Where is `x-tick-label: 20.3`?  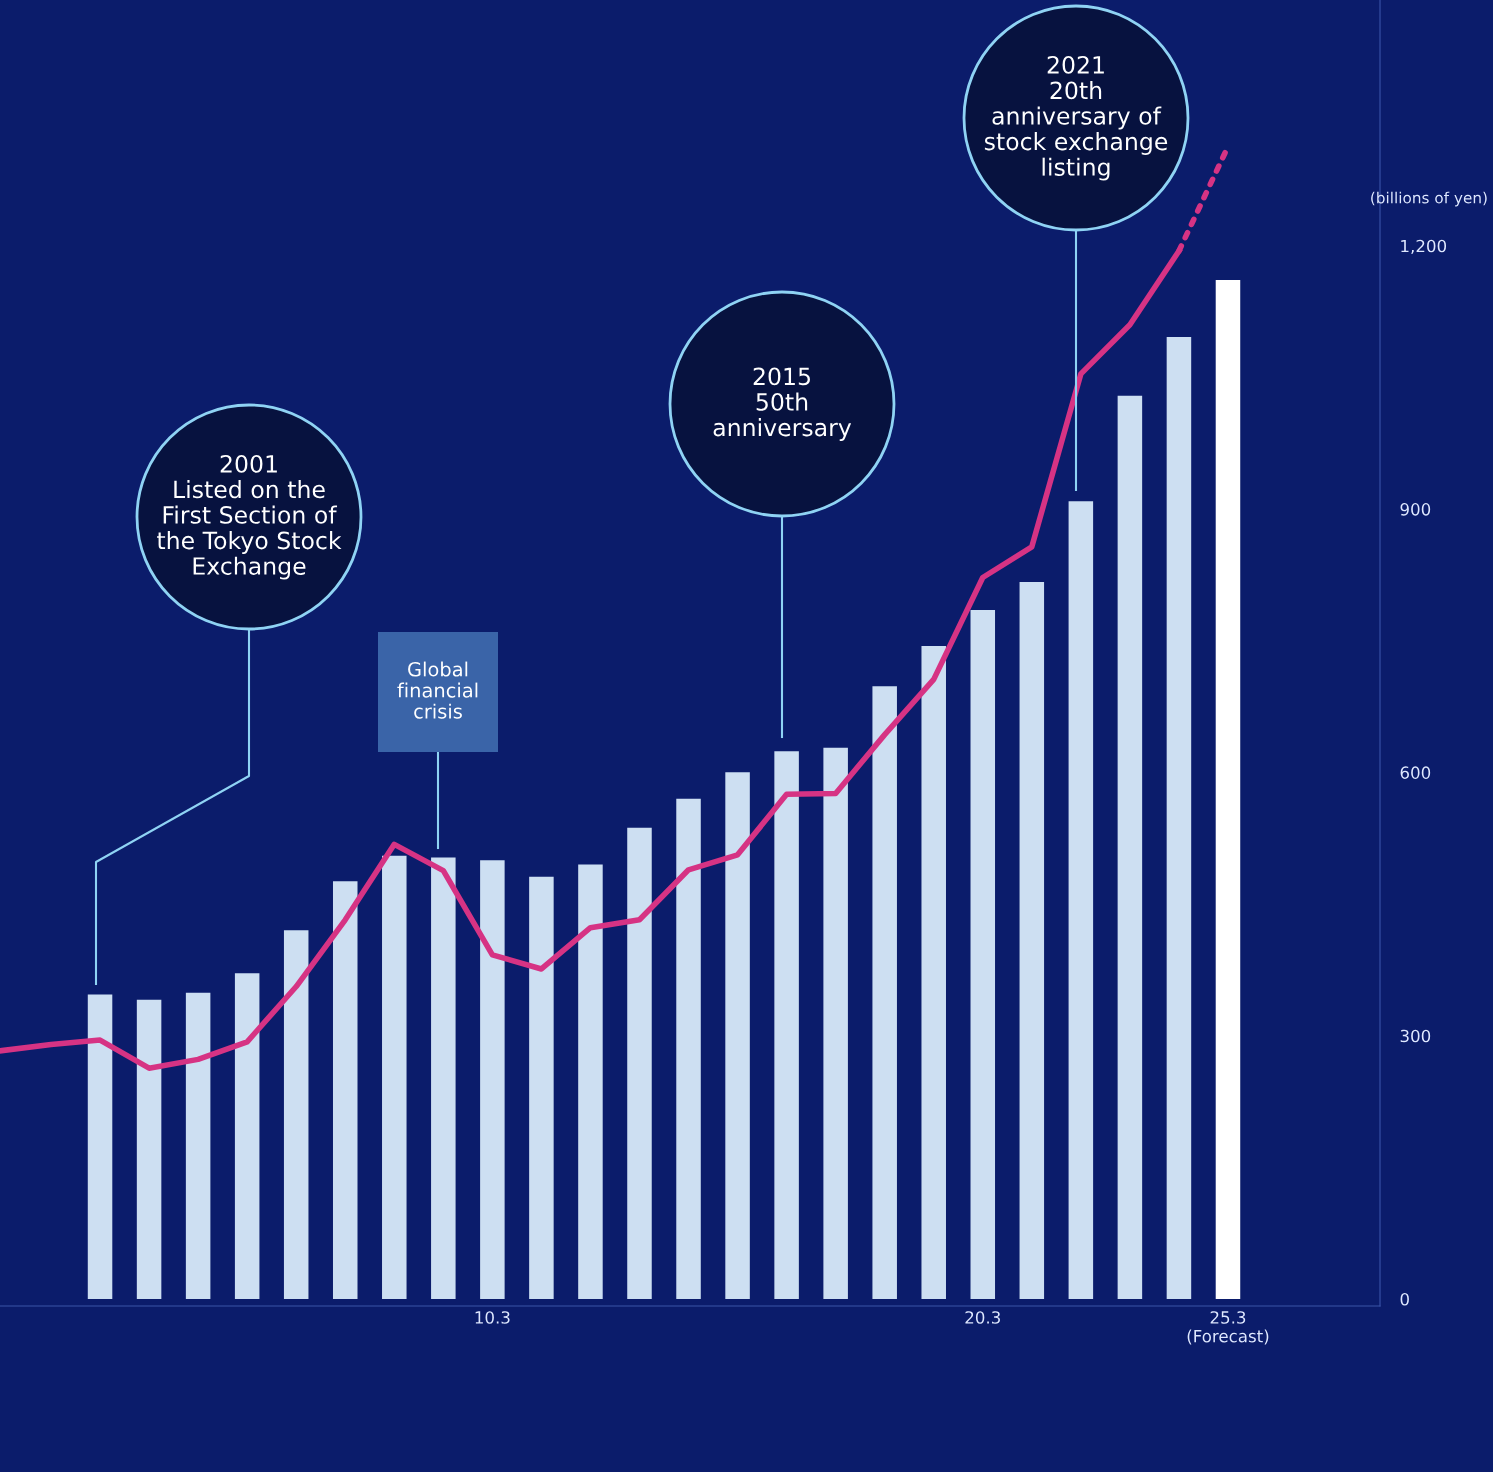
x-tick-label: 20.3 is located at coordinates (982, 1317).